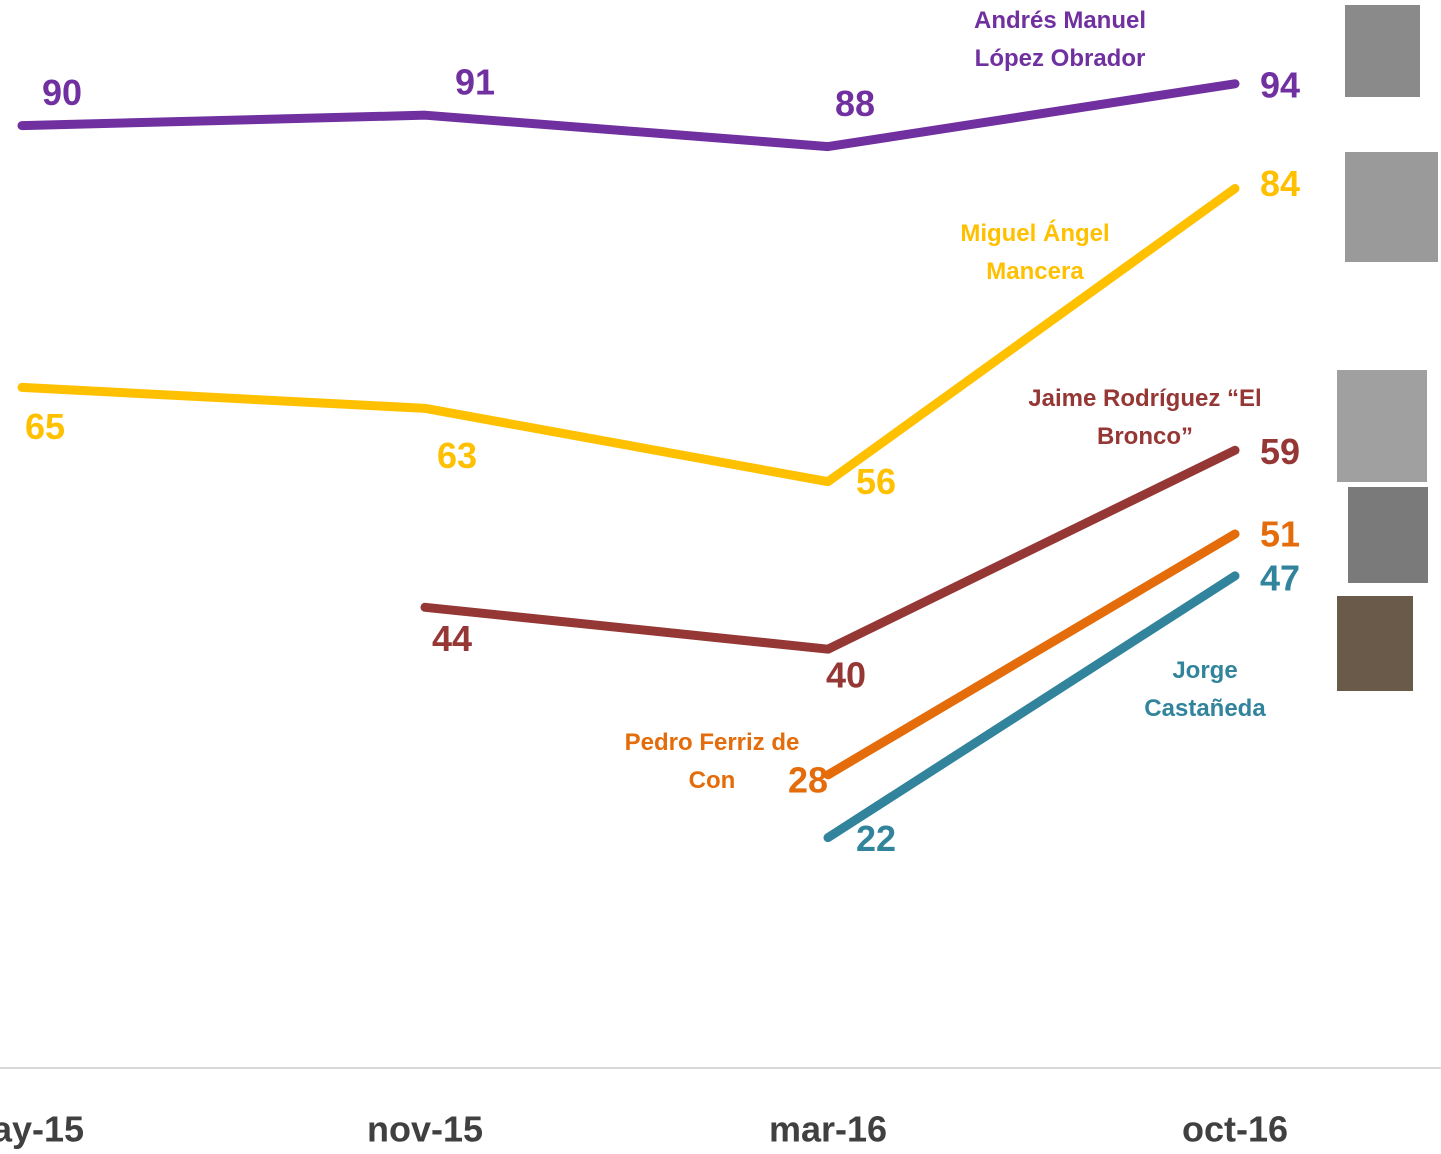 The width and height of the screenshot is (1441, 1154). Describe the element at coordinates (828, 1129) in the screenshot. I see `x-tick-label: mar-16` at that location.